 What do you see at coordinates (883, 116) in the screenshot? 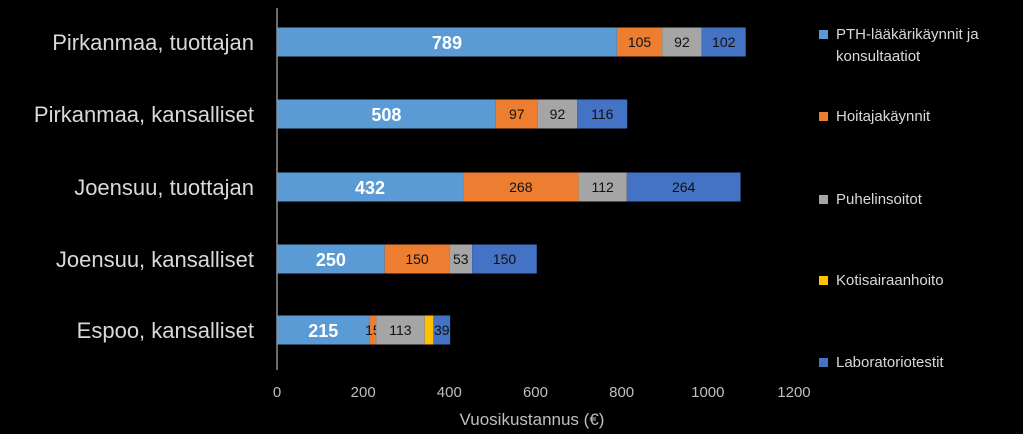
I see `legend-label: Hoitajakäynnit` at bounding box center [883, 116].